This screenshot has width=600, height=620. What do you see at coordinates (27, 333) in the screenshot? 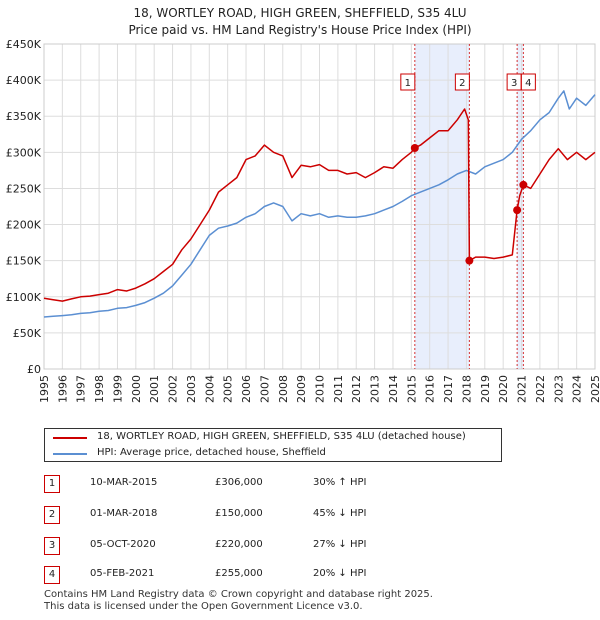
I see `y-tick-label: £50K` at bounding box center [27, 333].